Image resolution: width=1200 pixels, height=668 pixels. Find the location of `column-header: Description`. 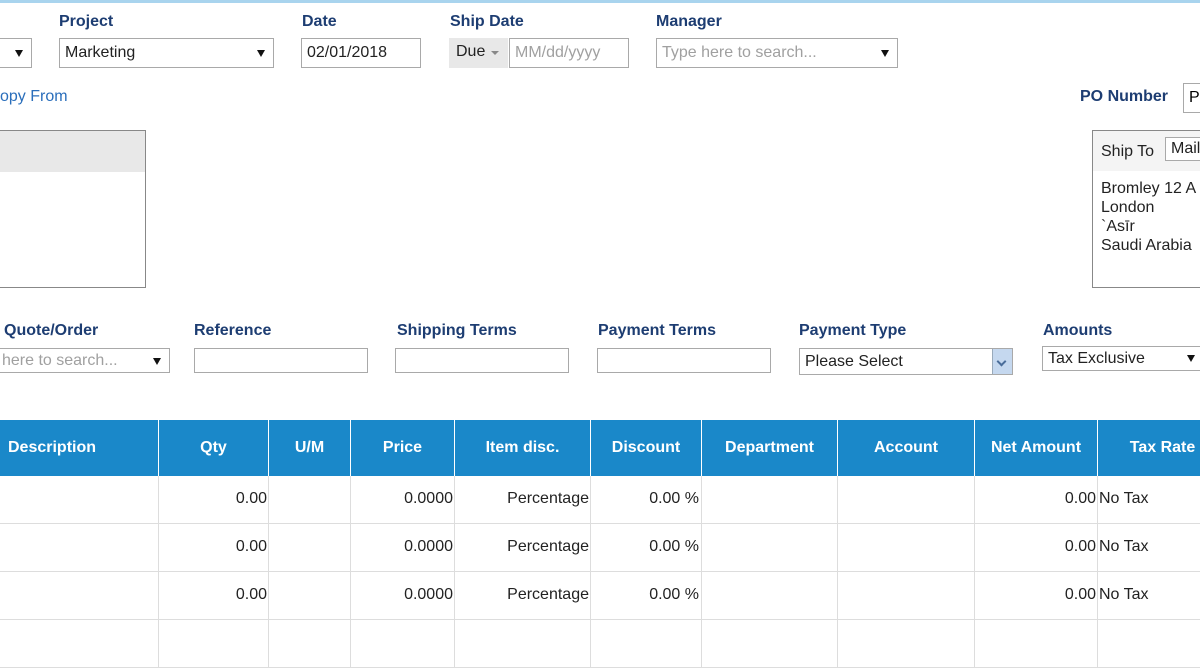

column-header: Description is located at coordinates (79, 448).